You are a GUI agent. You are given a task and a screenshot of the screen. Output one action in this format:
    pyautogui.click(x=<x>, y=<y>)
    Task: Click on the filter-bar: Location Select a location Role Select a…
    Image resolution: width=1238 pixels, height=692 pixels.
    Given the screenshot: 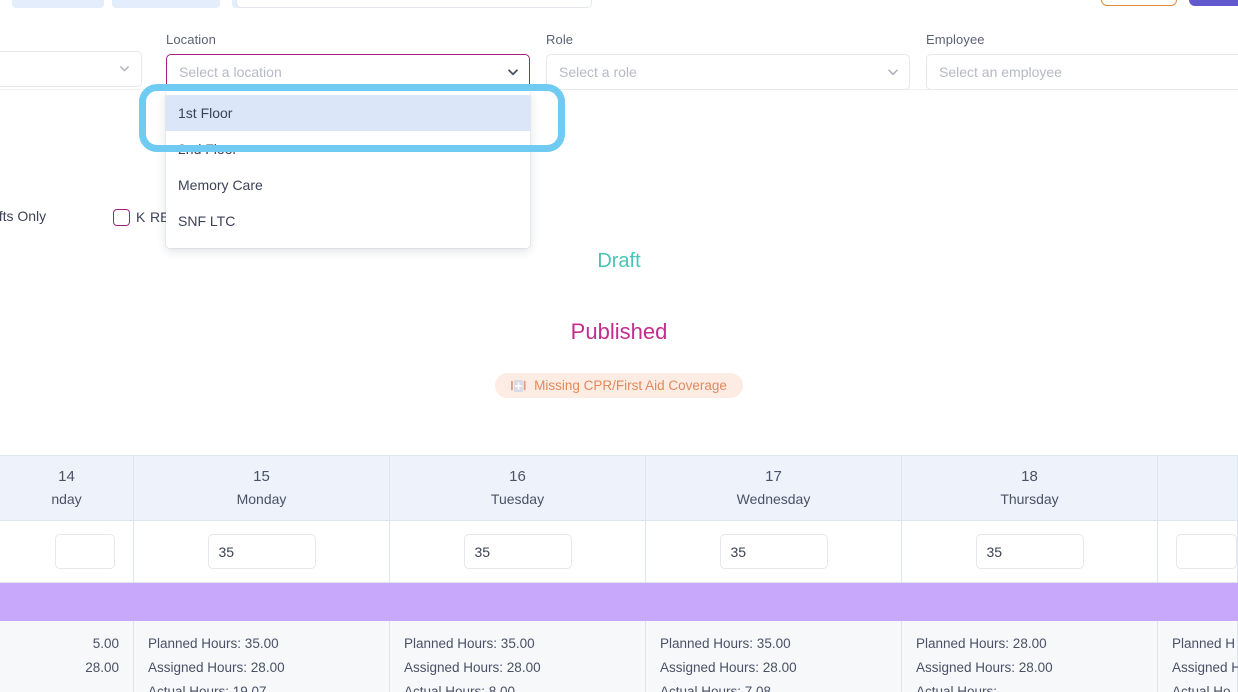 What is the action you would take?
    pyautogui.click(x=619, y=49)
    